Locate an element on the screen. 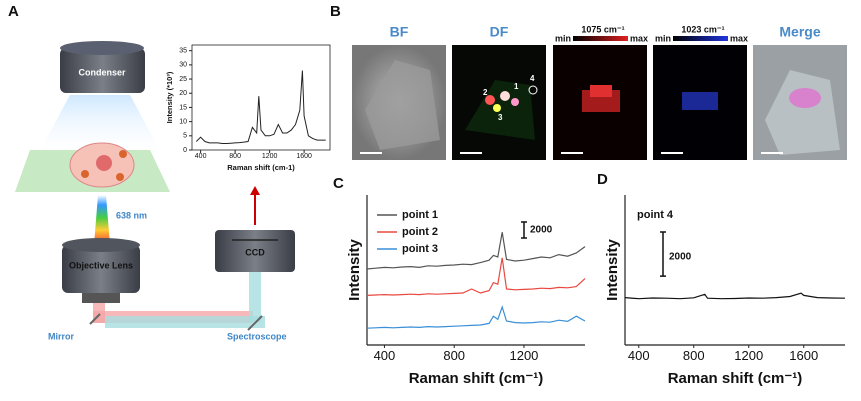 The height and width of the screenshot is (401, 861). y-tick-label: 20 is located at coordinates (183, 93).